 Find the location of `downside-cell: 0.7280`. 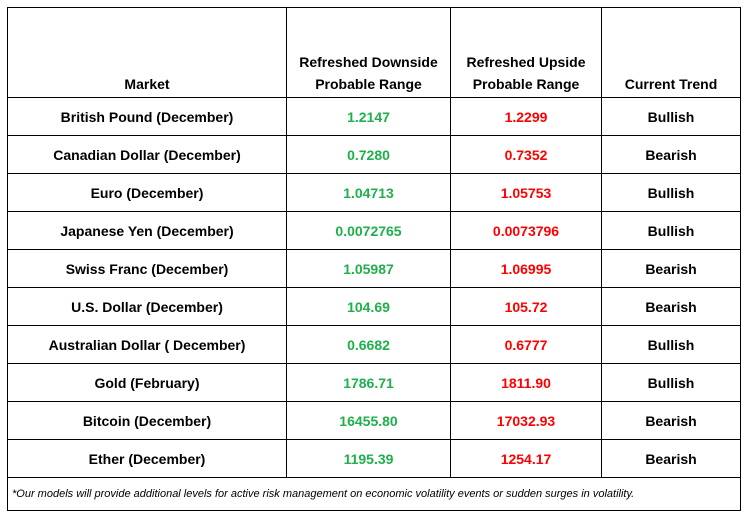

downside-cell: 0.7280 is located at coordinates (368, 154).